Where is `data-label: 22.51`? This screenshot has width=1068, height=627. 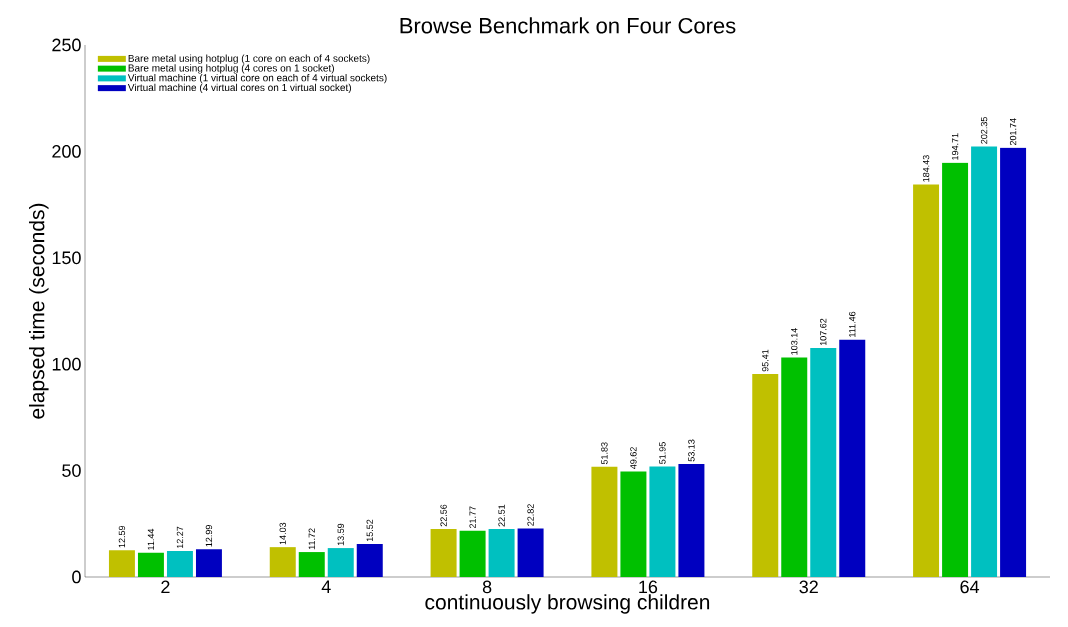
data-label: 22.51 is located at coordinates (501, 515).